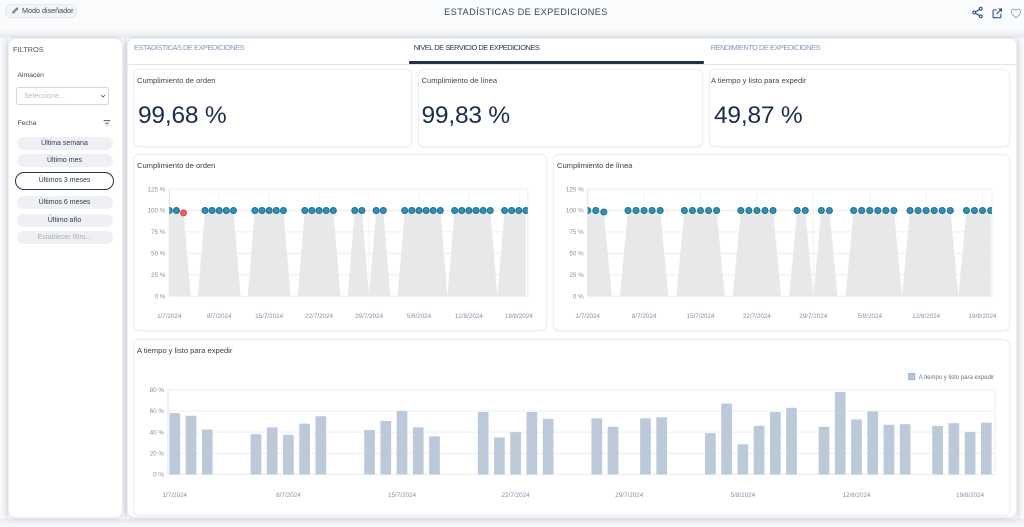 This screenshot has width=1024, height=527. I want to click on svg-text: 80 %, so click(157, 390).